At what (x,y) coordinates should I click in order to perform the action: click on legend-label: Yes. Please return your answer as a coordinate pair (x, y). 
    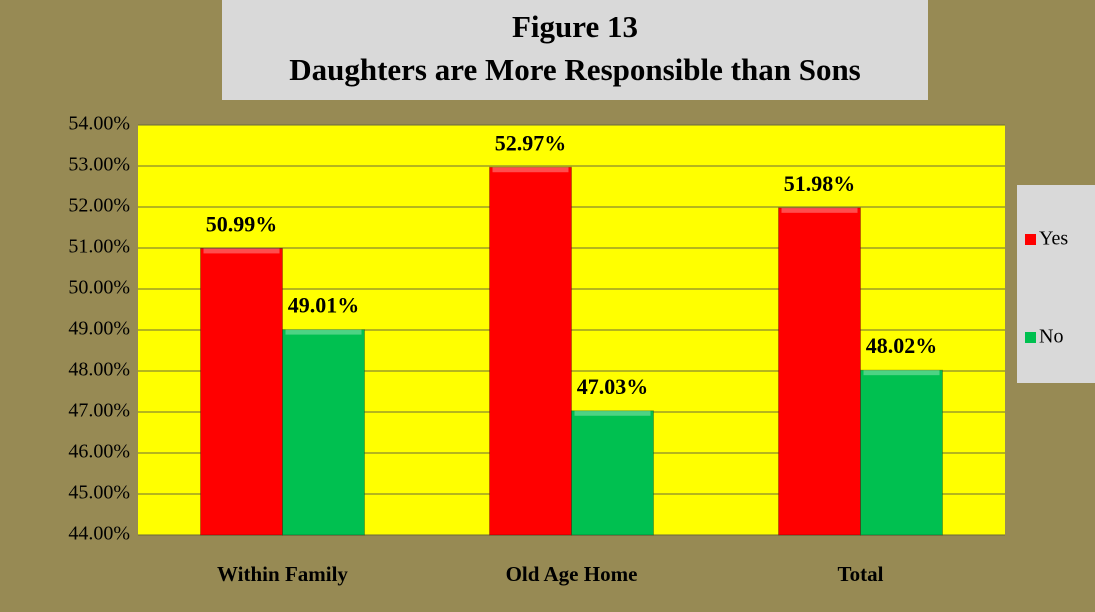
    Looking at the image, I should click on (1053, 239).